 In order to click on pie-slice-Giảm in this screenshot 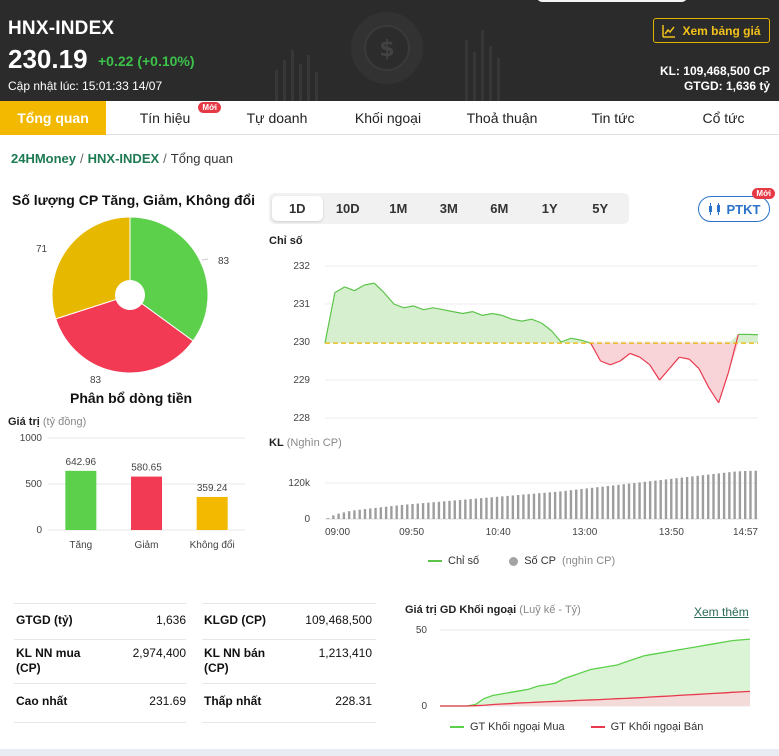, I will do `click(124, 334)`.